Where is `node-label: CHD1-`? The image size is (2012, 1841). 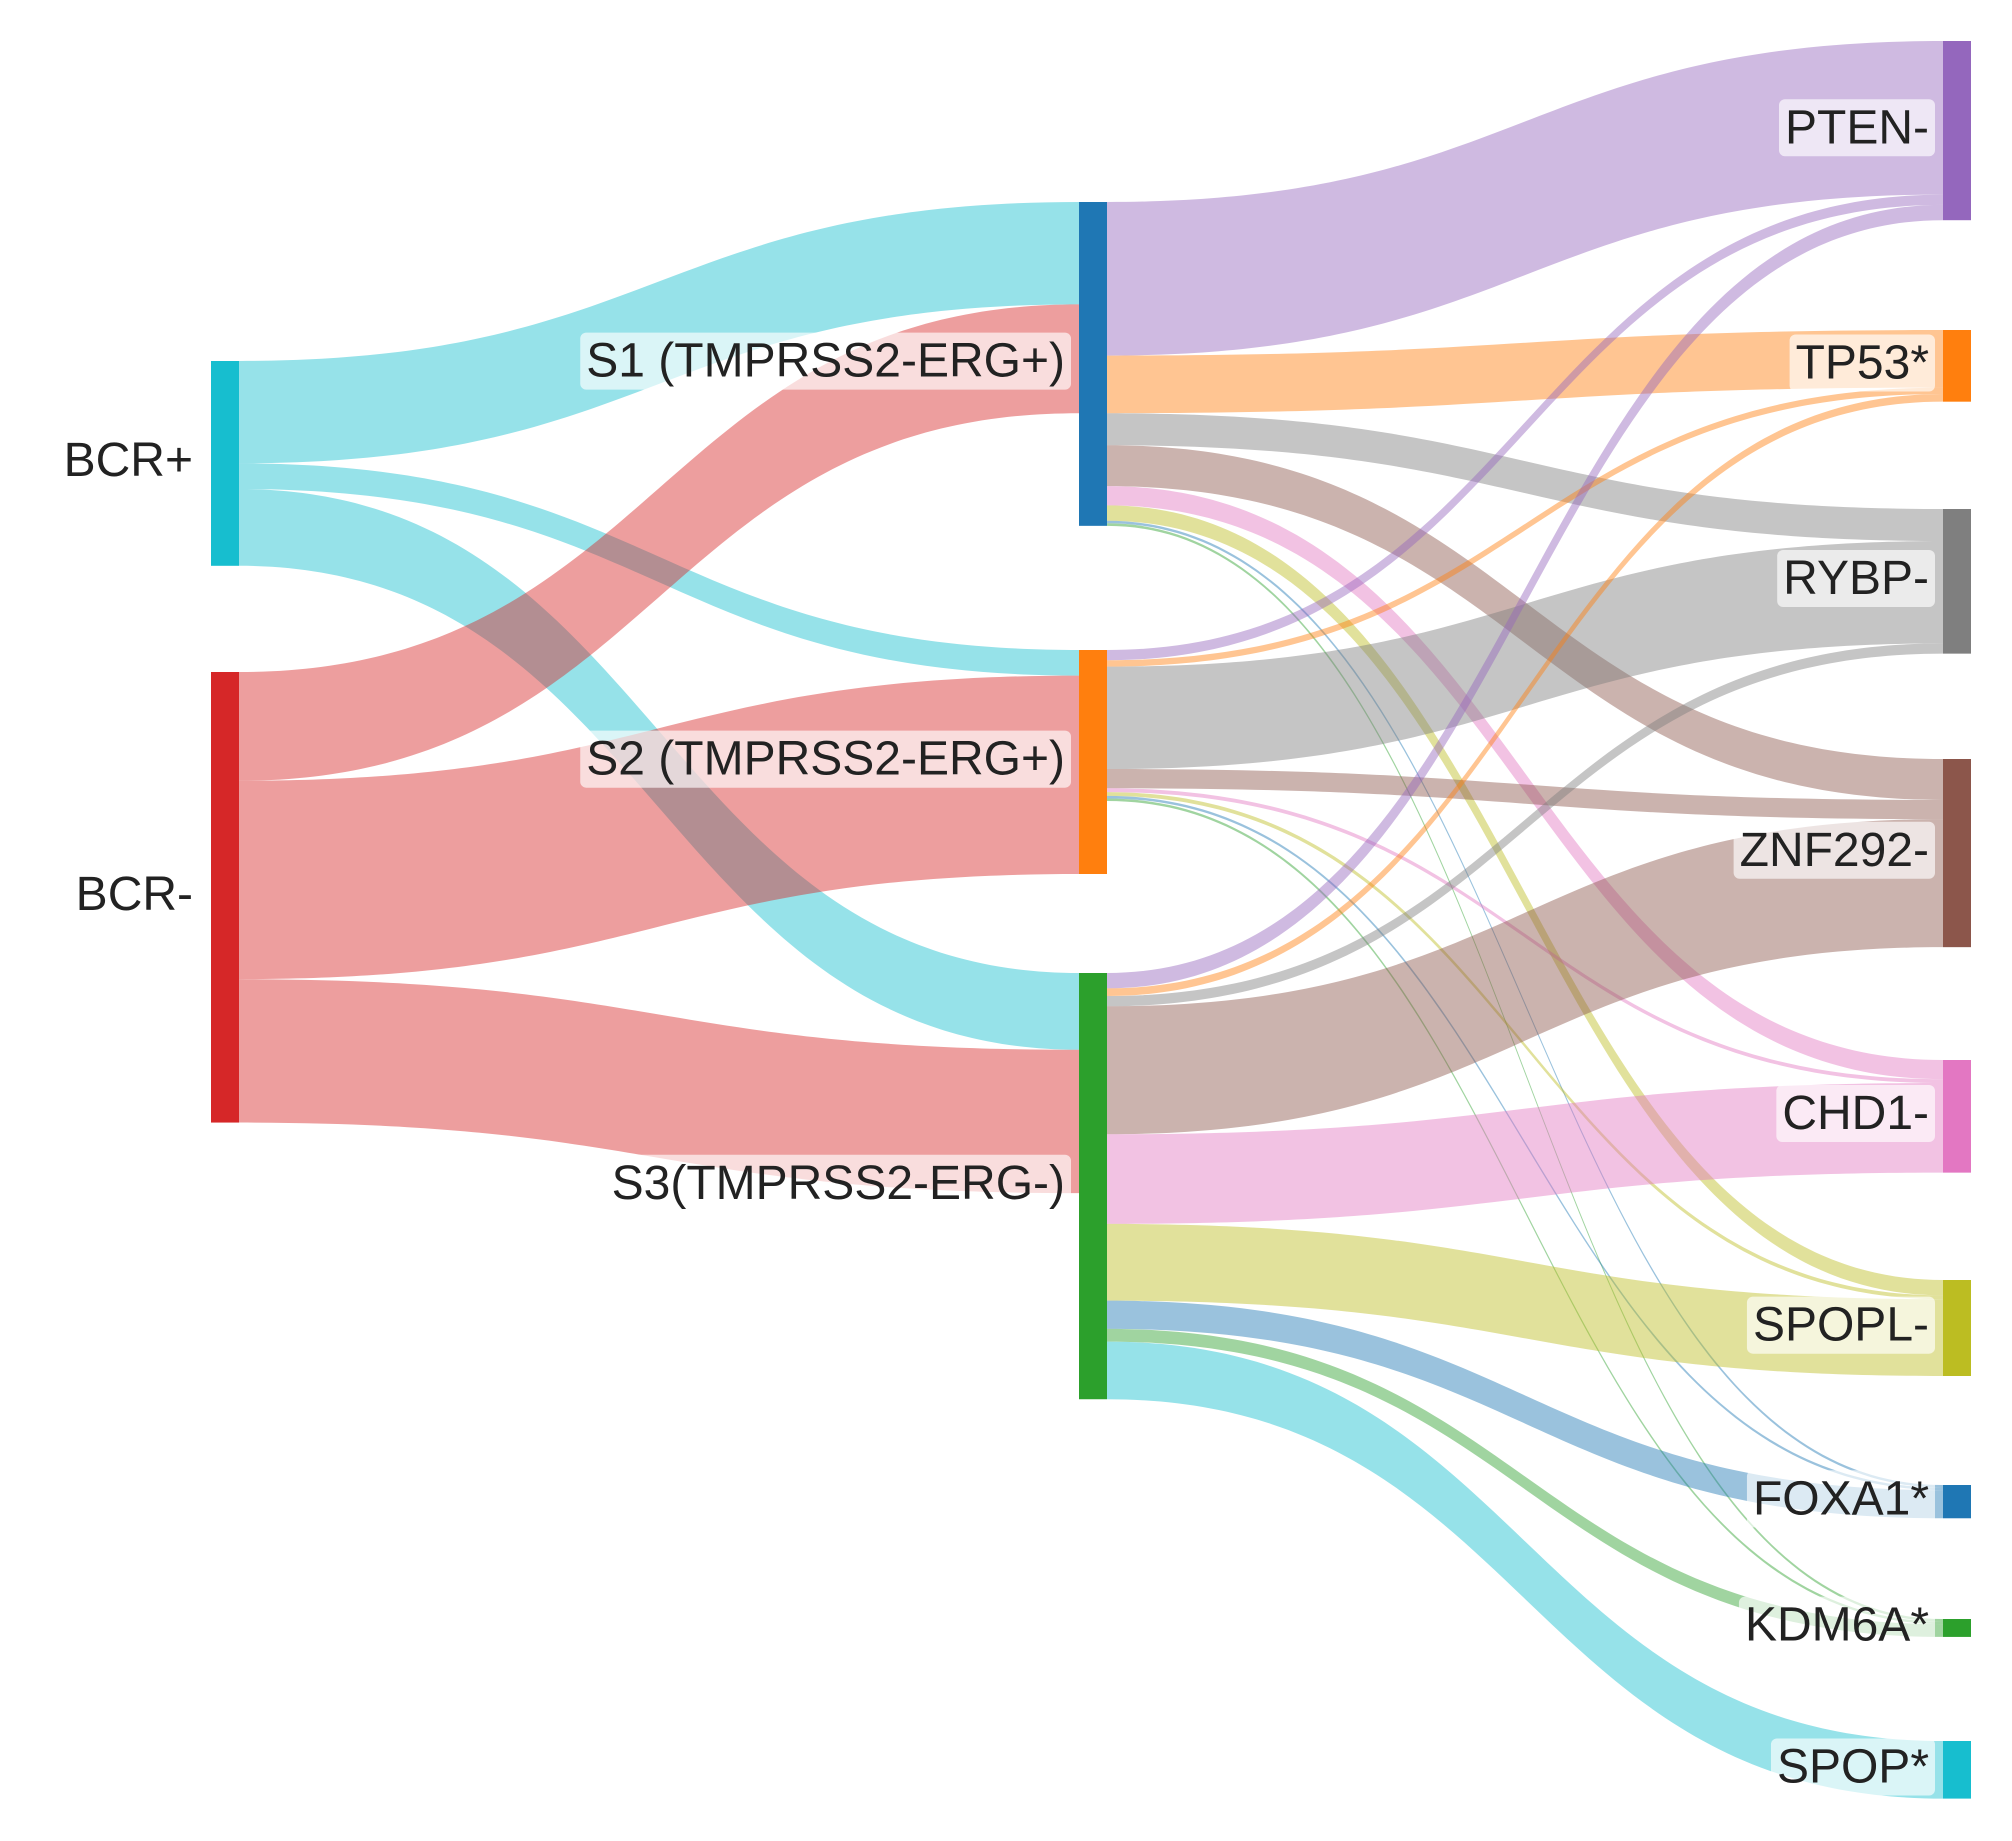 node-label: CHD1- is located at coordinates (1855, 1113).